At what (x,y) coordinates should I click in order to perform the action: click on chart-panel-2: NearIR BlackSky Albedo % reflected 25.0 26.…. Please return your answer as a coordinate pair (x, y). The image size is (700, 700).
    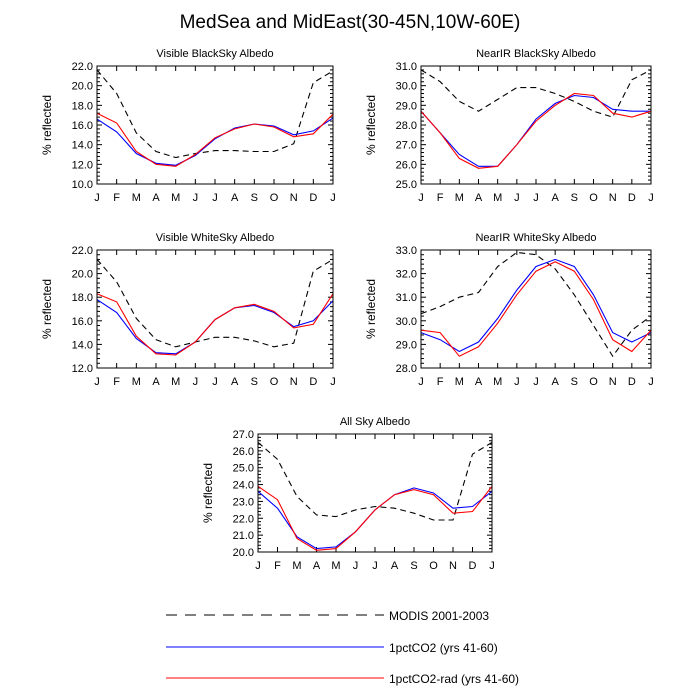
    Looking at the image, I should click on (509, 126).